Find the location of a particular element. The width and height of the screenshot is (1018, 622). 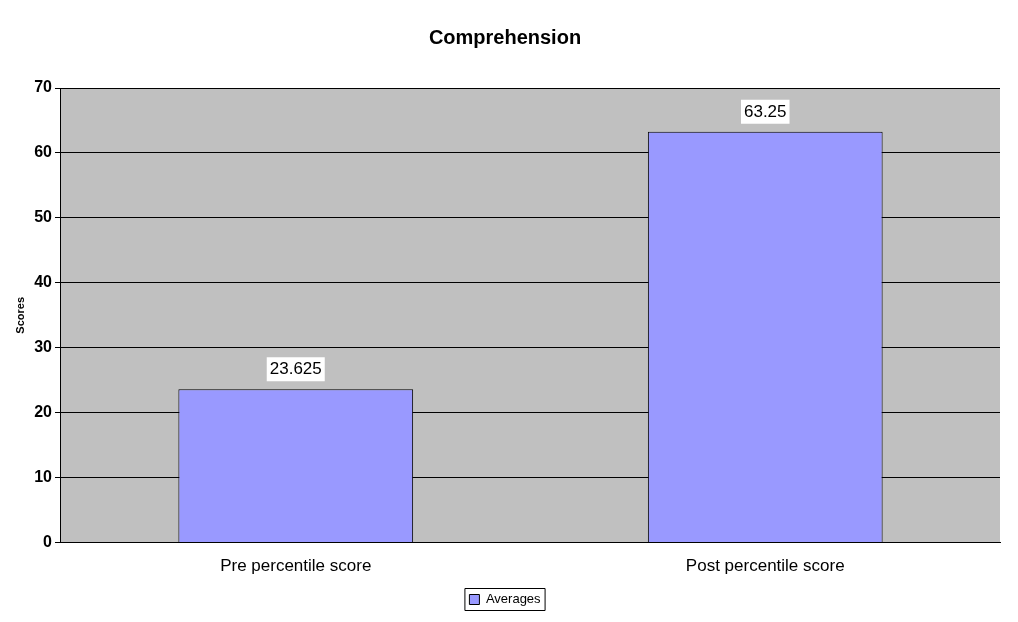

chart-title: Comprehension is located at coordinates (505, 36).